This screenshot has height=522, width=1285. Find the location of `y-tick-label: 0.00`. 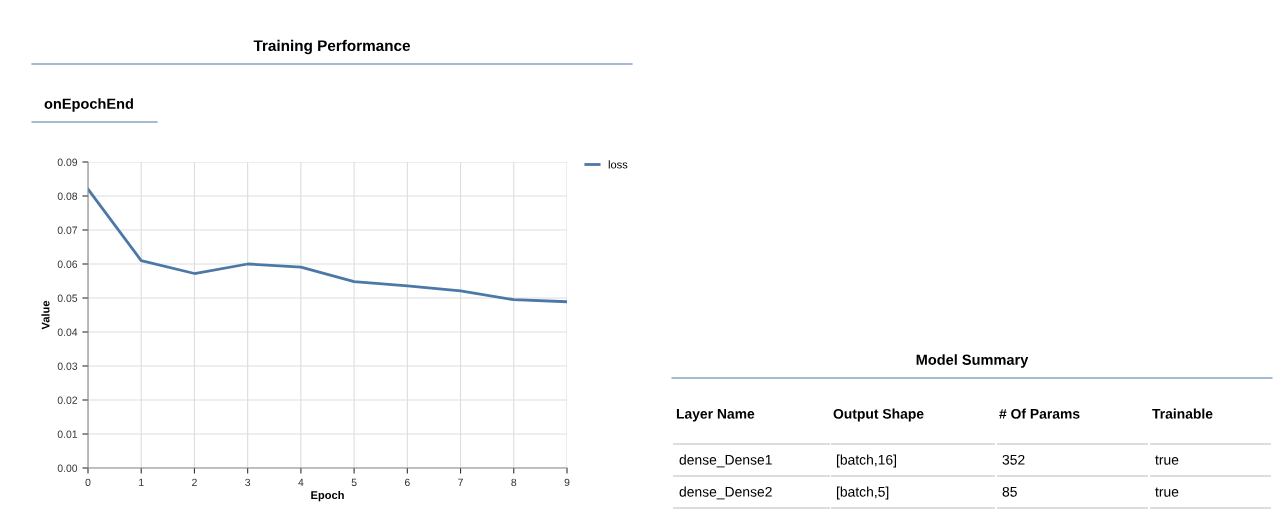

y-tick-label: 0.00 is located at coordinates (67, 468).